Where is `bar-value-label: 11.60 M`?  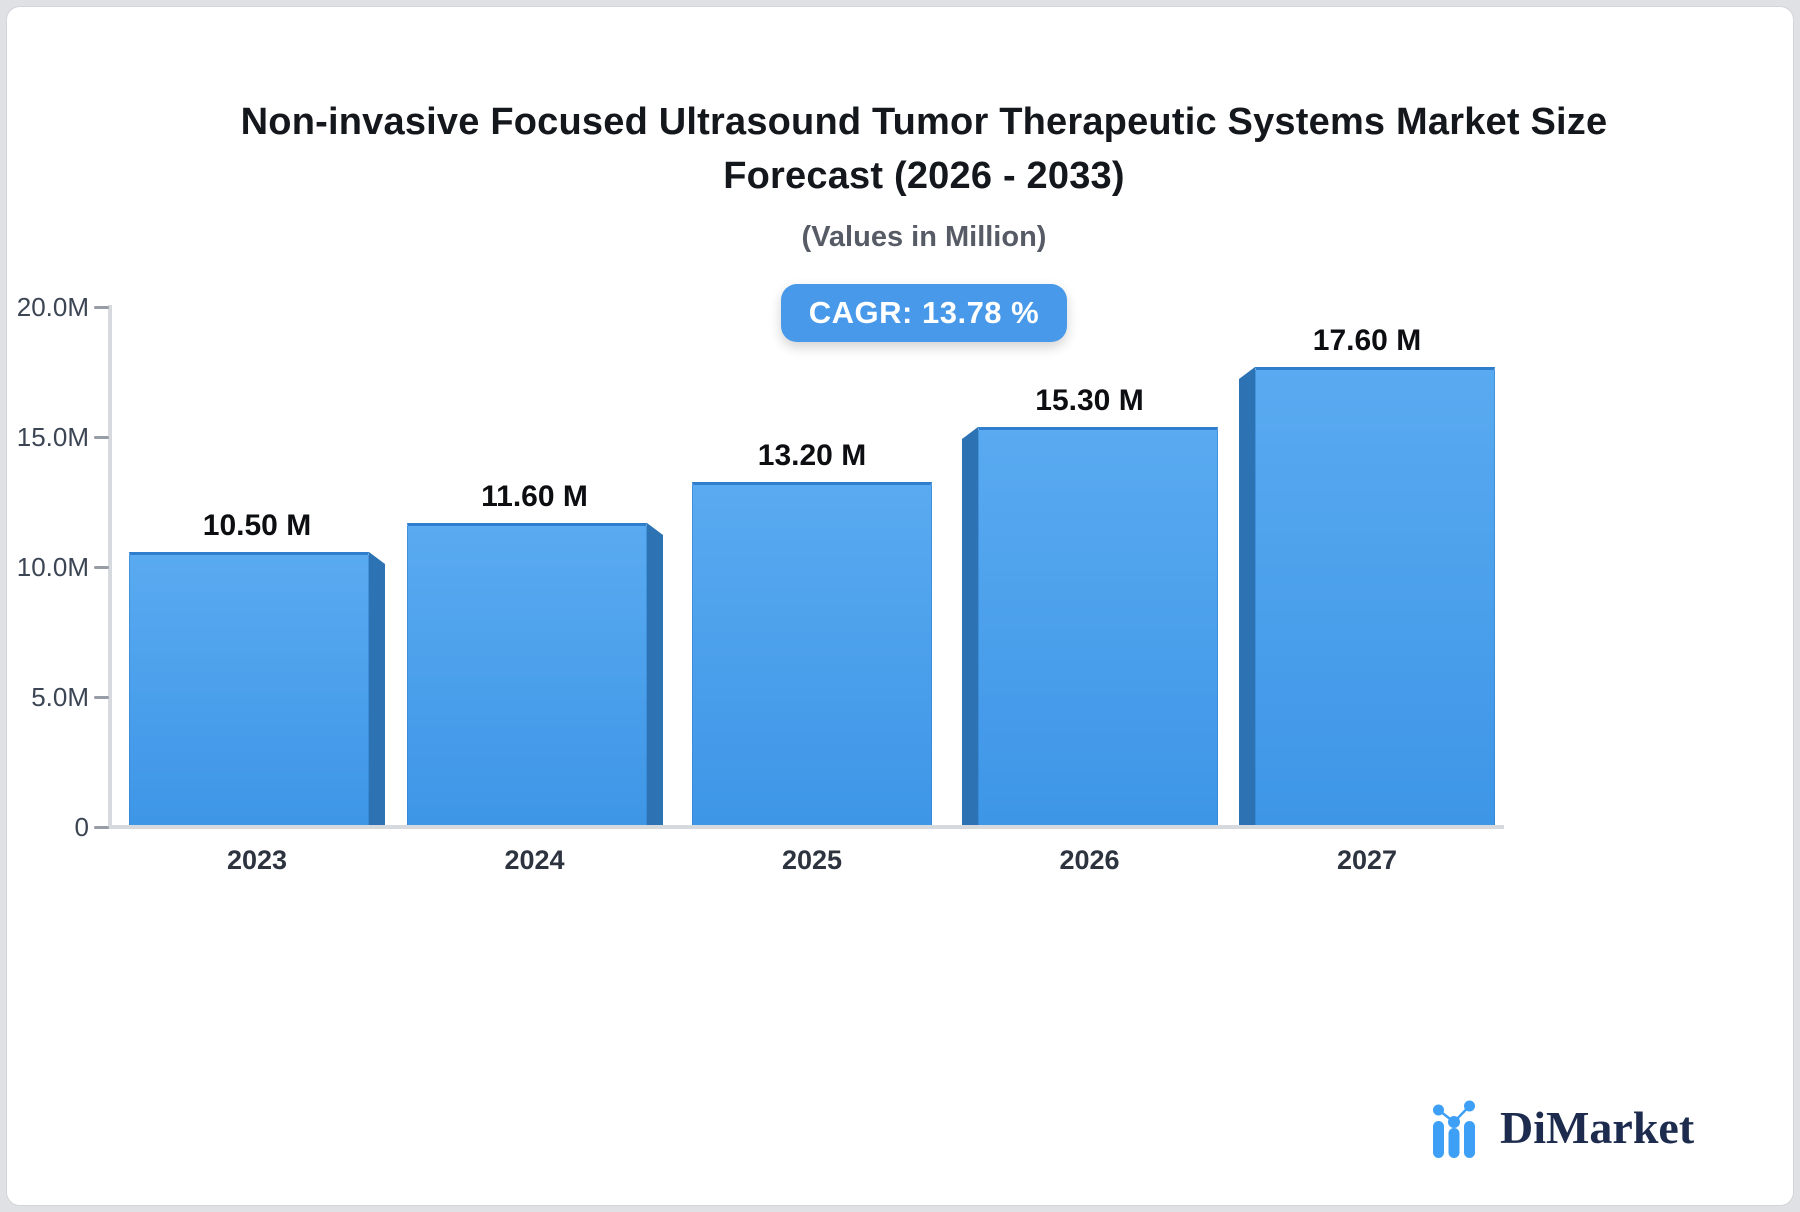
bar-value-label: 11.60 M is located at coordinates (534, 496).